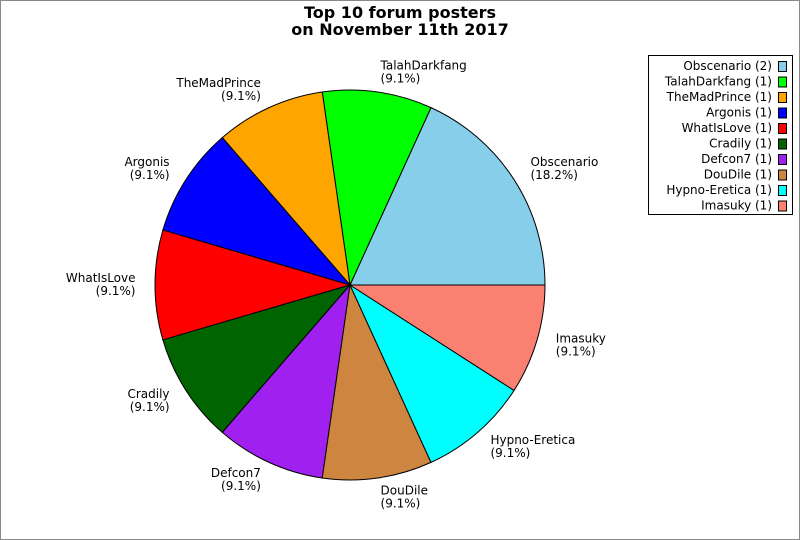  What do you see at coordinates (736, 206) in the screenshot?
I see `legend-label: Imasuky (1)` at bounding box center [736, 206].